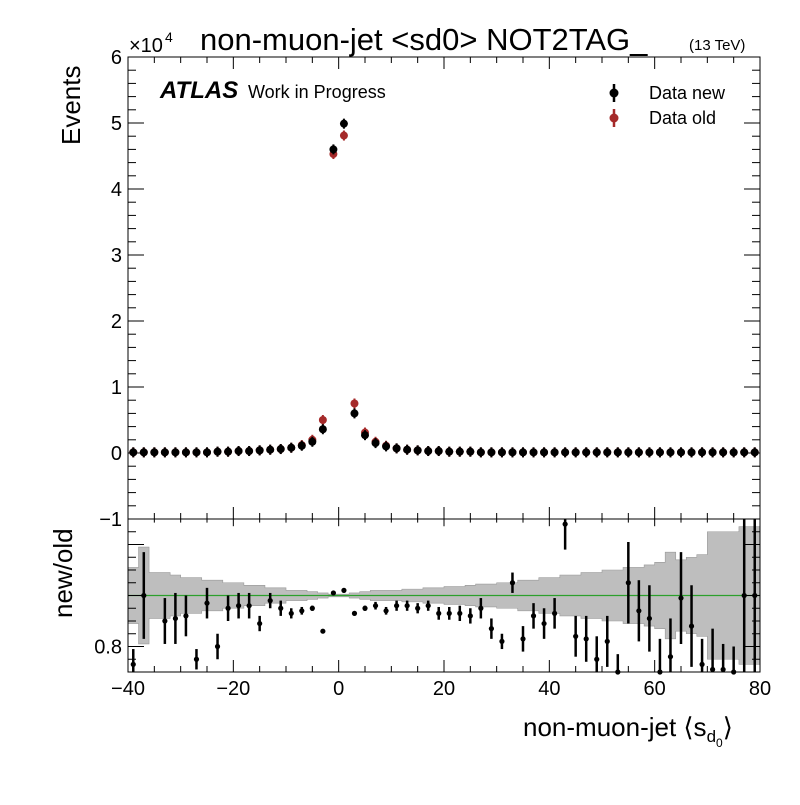  What do you see at coordinates (108, 648) in the screenshot?
I see `bottom-y-tick-label: 0.8` at bounding box center [108, 648].